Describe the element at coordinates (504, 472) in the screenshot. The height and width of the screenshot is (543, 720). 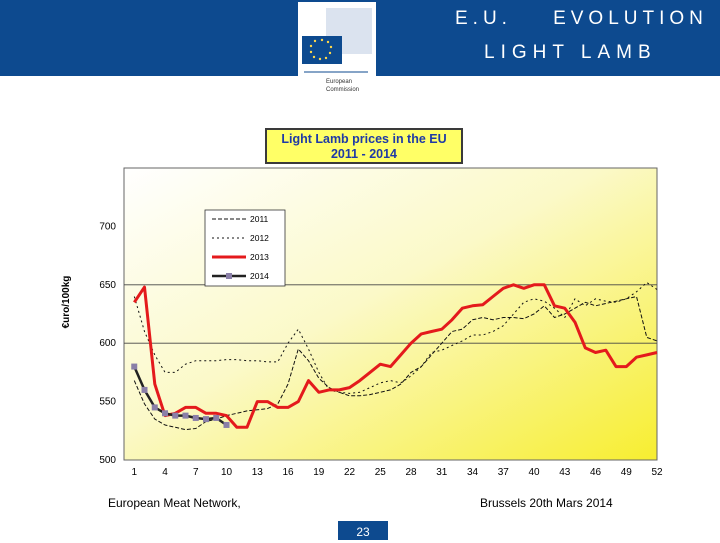
I see `x-tick-label: 37` at that location.